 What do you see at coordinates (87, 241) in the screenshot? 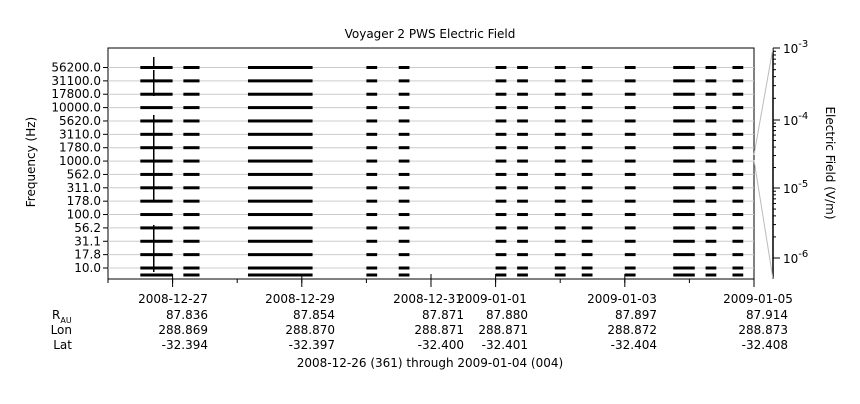
I see `y-tick-label: 31.1` at bounding box center [87, 241].